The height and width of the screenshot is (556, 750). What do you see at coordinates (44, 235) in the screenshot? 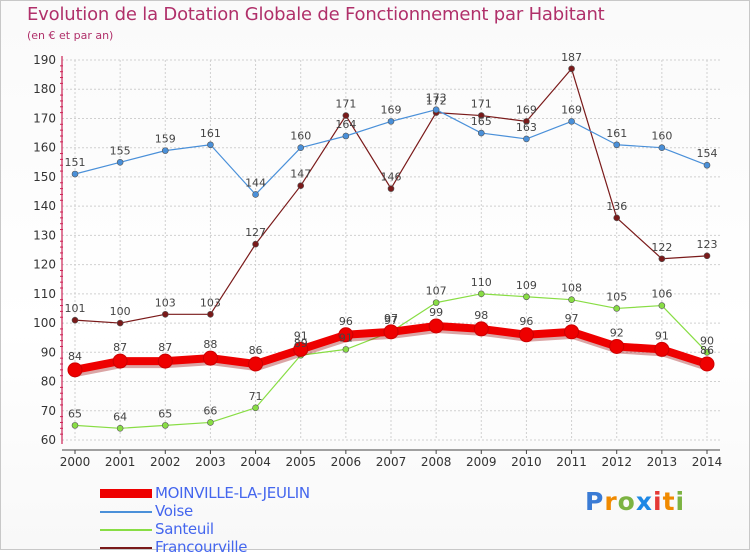
I see `y-tick-label: 130` at bounding box center [44, 235].